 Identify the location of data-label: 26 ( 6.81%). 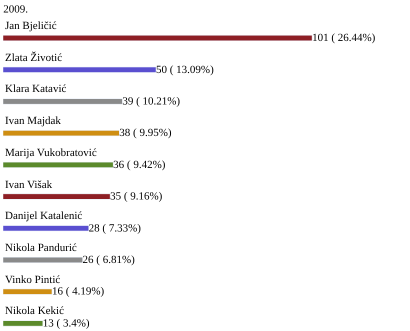
(109, 260).